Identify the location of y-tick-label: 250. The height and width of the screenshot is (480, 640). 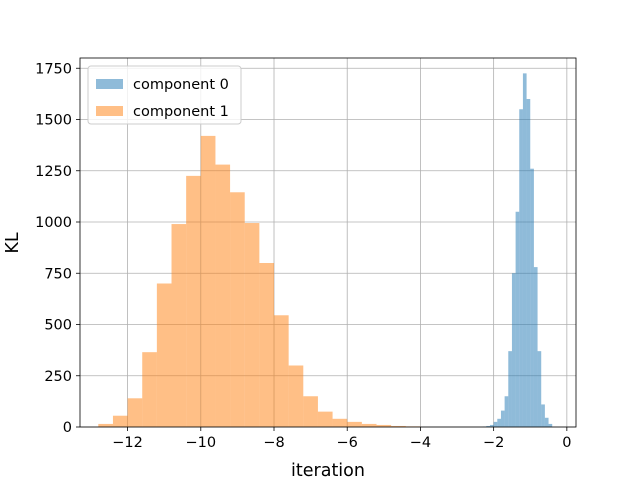
(58, 377).